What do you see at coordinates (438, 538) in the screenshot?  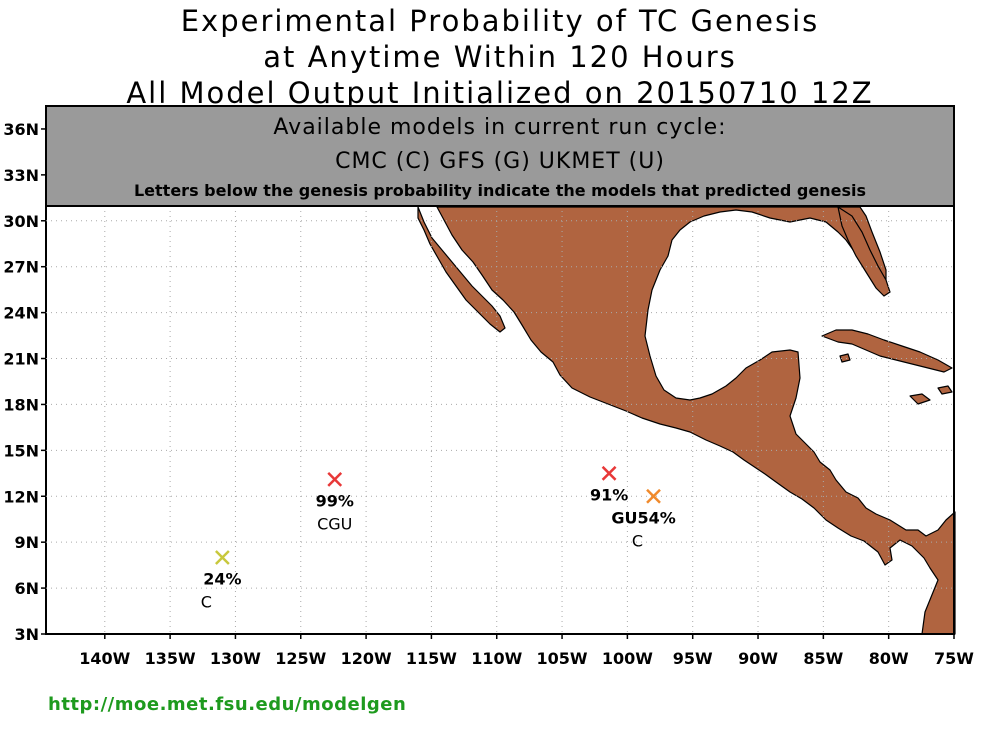 I see `genesis-points: 99% CGU 91% 54%GU C 24% C` at bounding box center [438, 538].